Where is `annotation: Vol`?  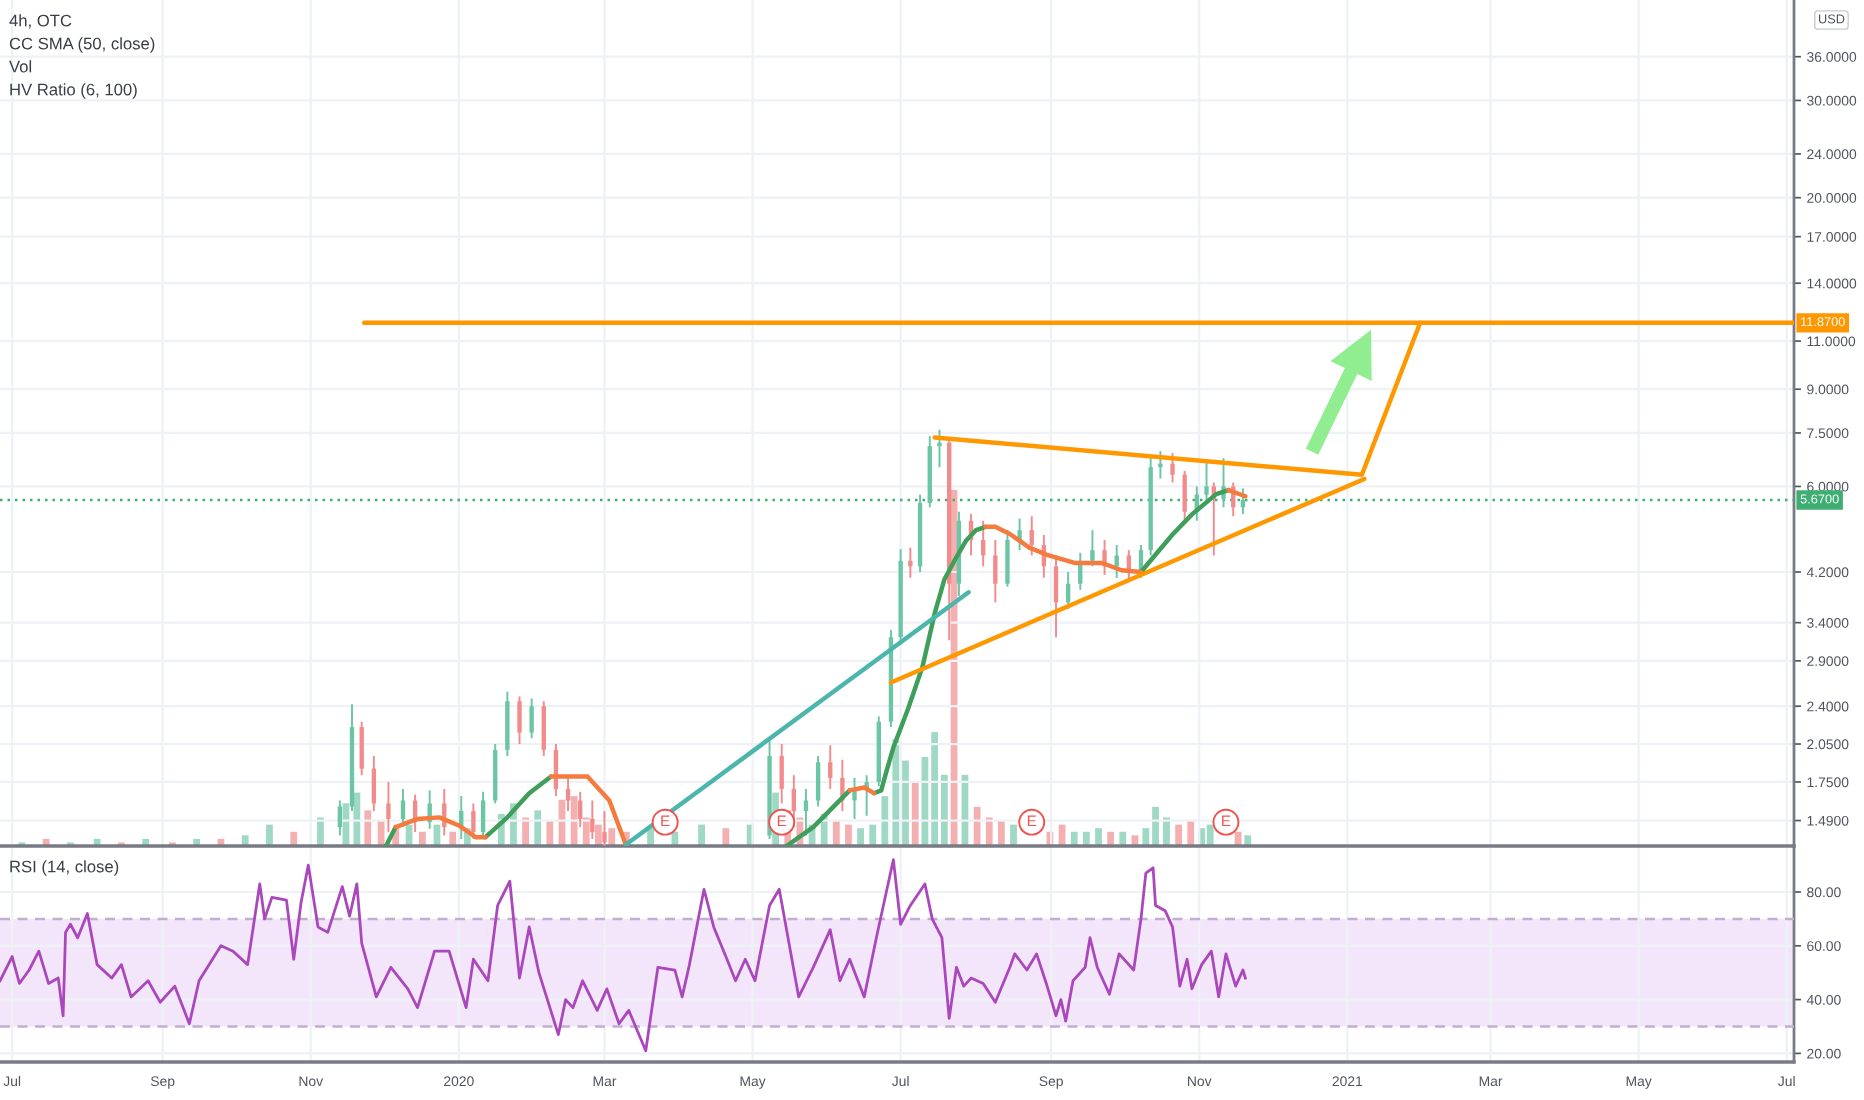 annotation: Vol is located at coordinates (20, 66).